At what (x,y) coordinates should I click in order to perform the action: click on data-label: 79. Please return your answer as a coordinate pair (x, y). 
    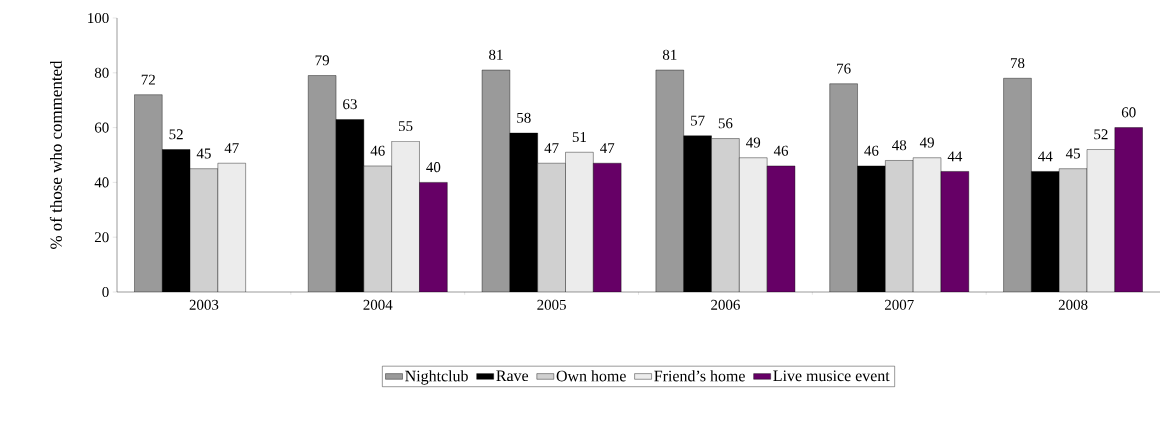
    Looking at the image, I should click on (322, 60).